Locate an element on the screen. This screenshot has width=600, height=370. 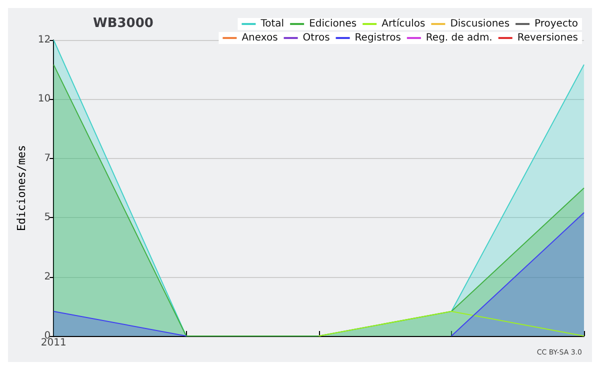
y-tick-label: 12 is located at coordinates (44, 40).